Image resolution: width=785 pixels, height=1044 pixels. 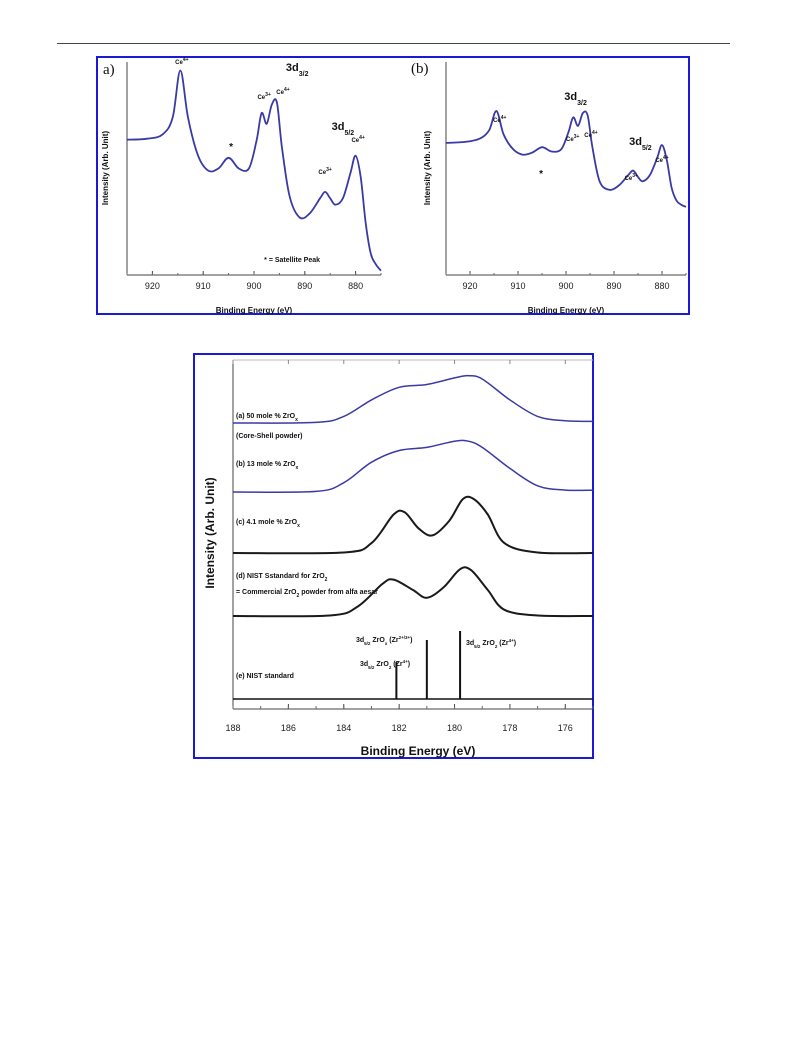 I want to click on spectrum-line-b, so click(x=566, y=159).